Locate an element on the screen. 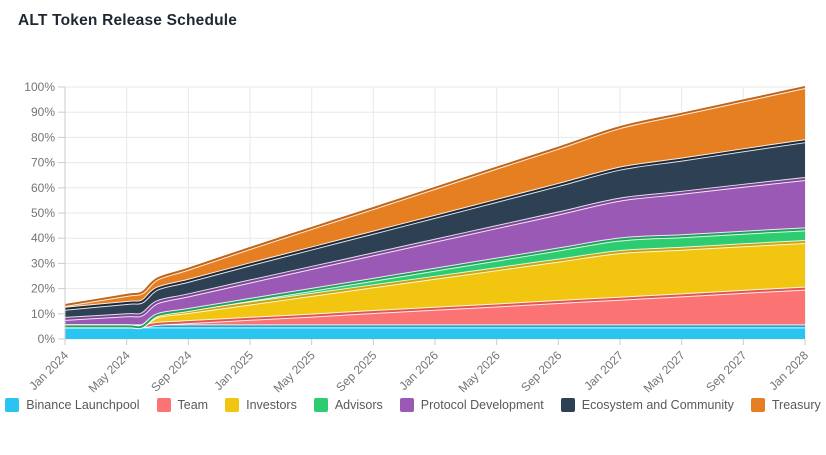 The height and width of the screenshot is (455, 826). x-tick-label: Jan 2025 is located at coordinates (233, 370).